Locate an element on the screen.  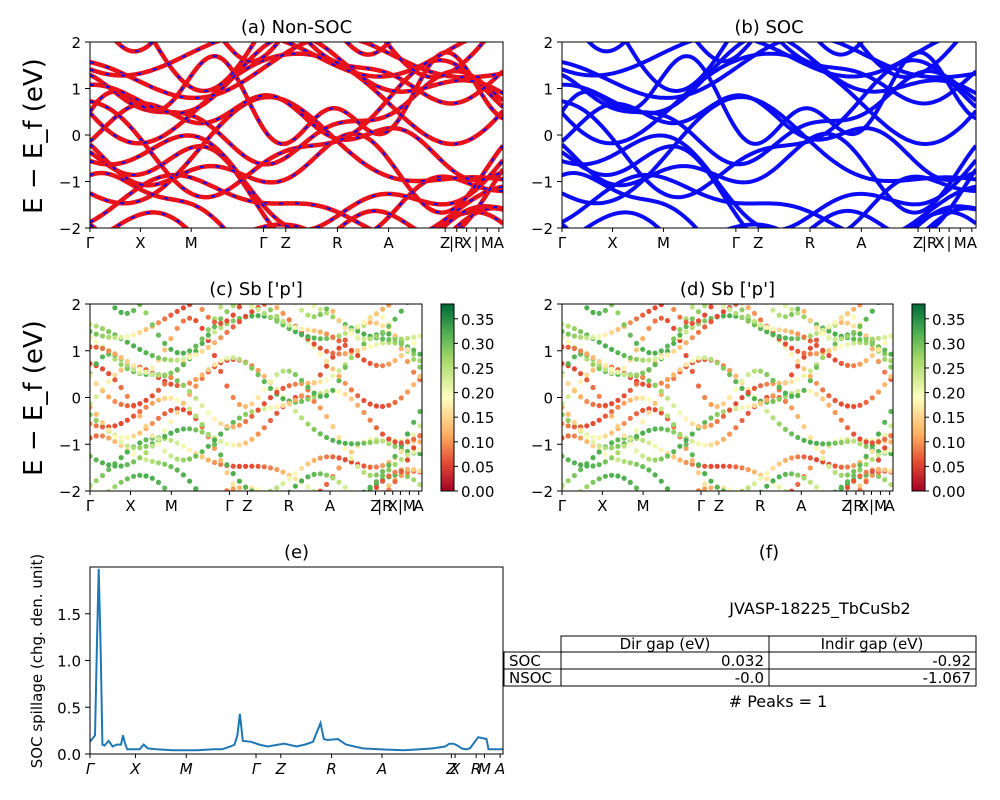
colorbar-tick-label: 0.25 is located at coordinates (948, 369).